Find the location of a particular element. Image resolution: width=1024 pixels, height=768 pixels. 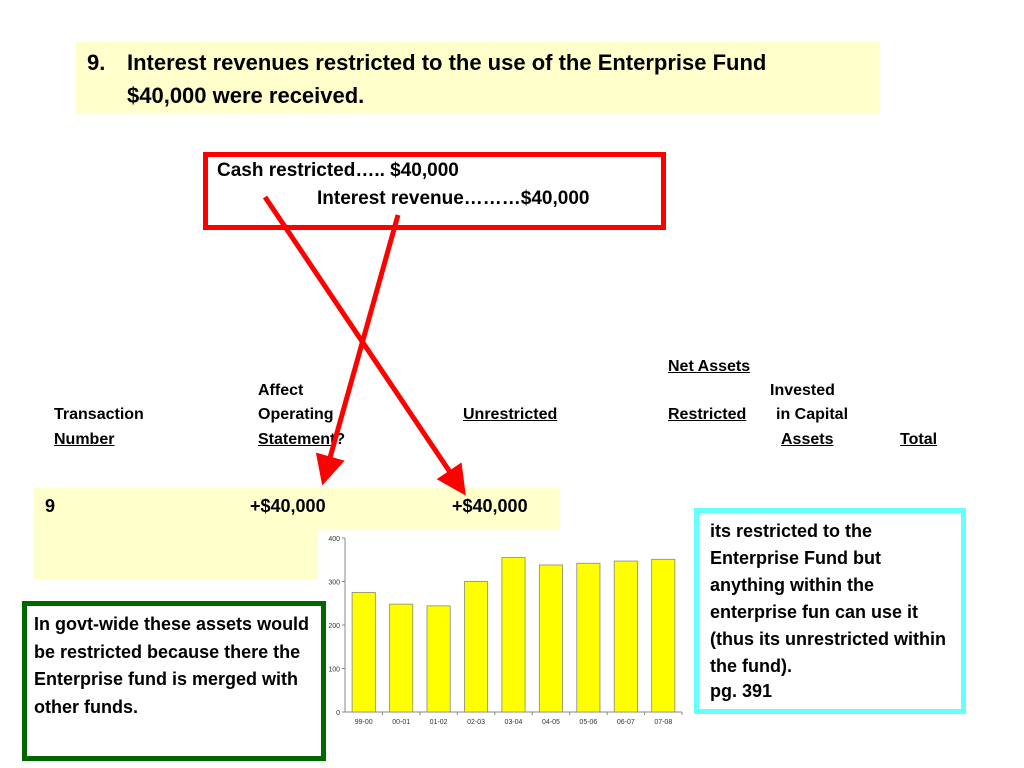

row-unrestricted-value: +$40,000 is located at coordinates (490, 506).